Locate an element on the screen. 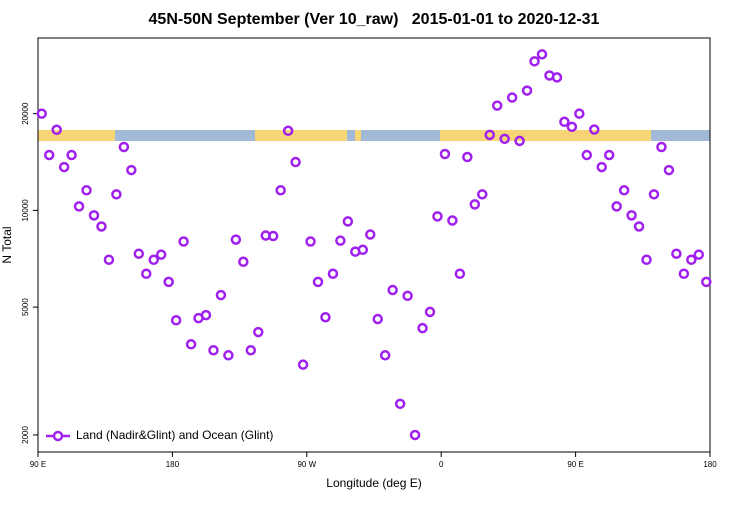 The height and width of the screenshot is (505, 750). x-axis-label: Longitude (deg E) is located at coordinates (373, 483).